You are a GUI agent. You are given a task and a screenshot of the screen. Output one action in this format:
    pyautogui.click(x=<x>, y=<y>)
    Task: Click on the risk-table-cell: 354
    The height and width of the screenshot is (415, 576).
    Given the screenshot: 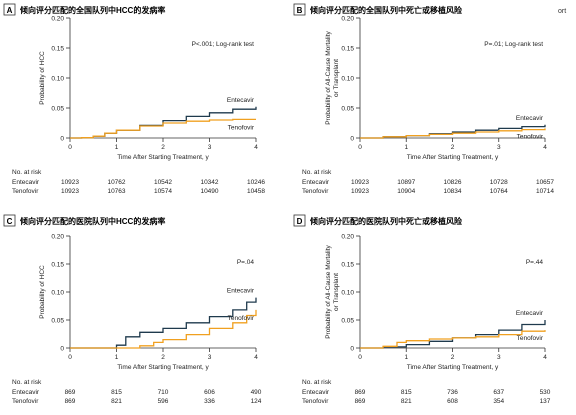 What is the action you would take?
    pyautogui.click(x=498, y=401)
    